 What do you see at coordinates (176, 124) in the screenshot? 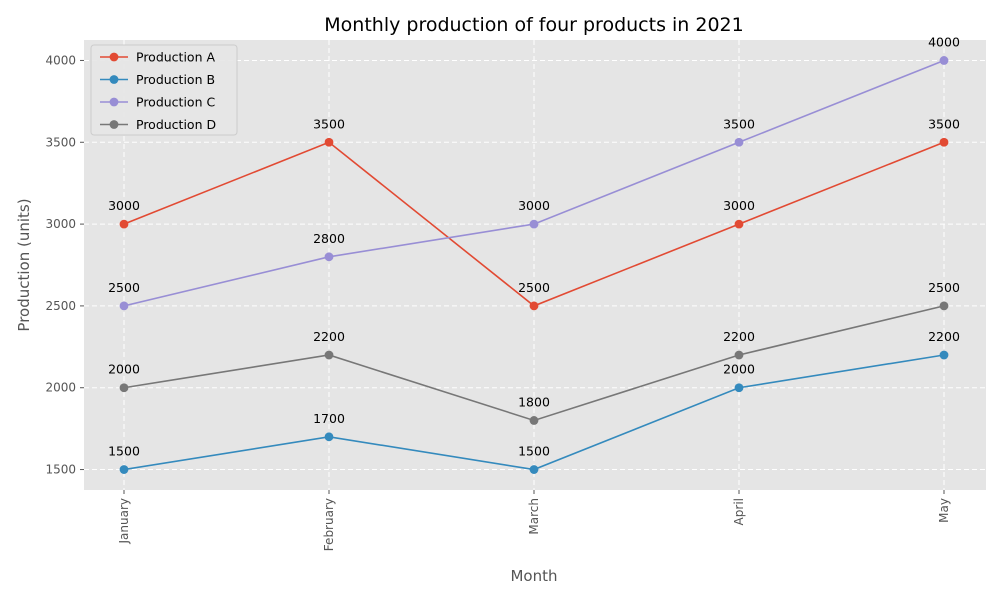
I see `legend-label: Production D` at bounding box center [176, 124].